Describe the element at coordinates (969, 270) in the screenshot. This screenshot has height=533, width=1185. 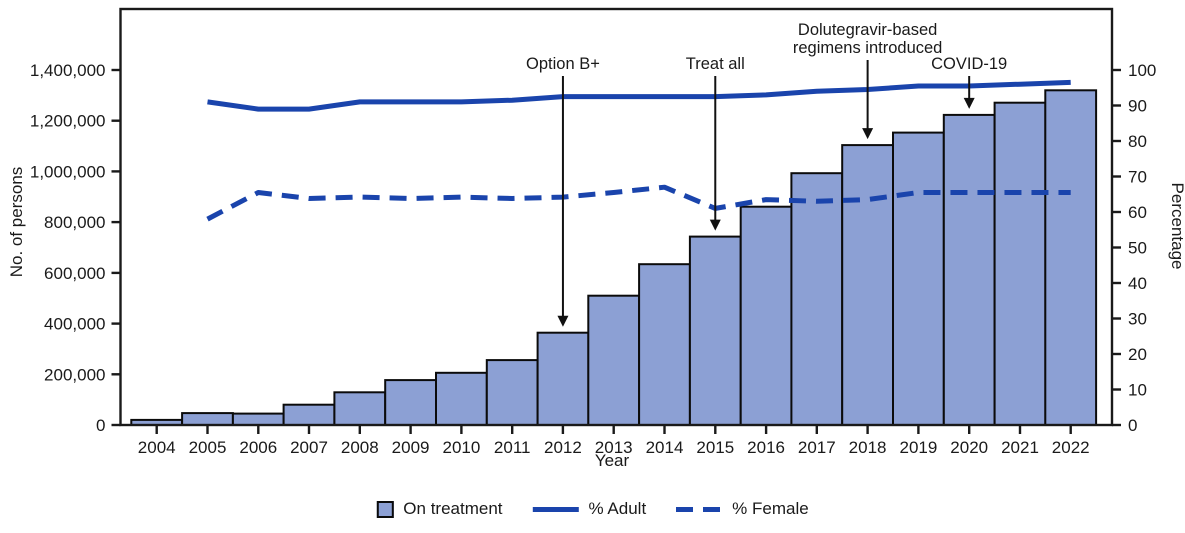
I see `bar-2020` at that location.